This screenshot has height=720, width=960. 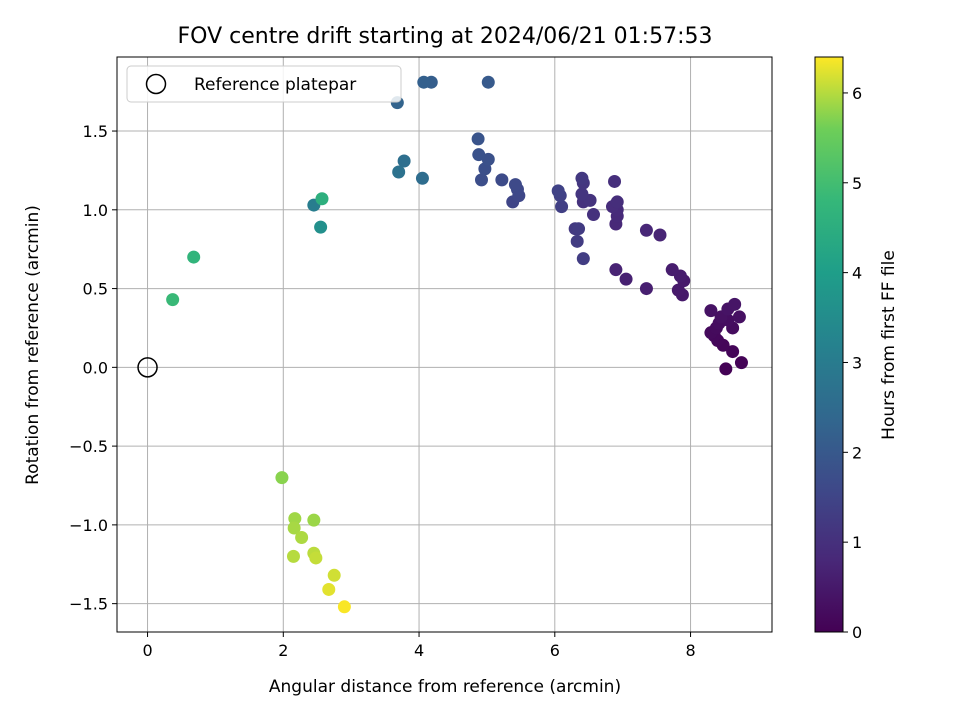 I want to click on colorbar-tick-label: 0, so click(x=857, y=632).